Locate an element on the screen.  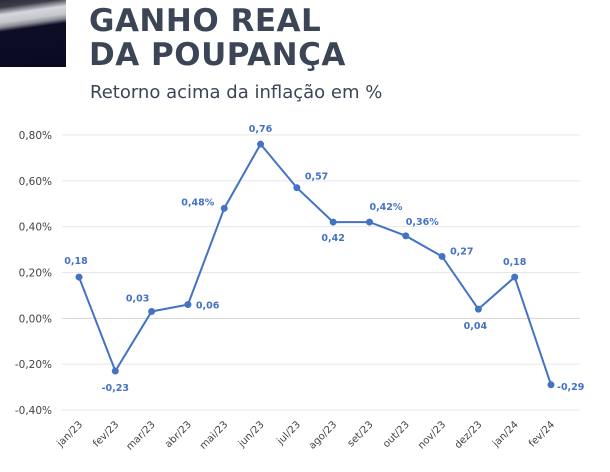
data-label: 0,06 is located at coordinates (208, 306).